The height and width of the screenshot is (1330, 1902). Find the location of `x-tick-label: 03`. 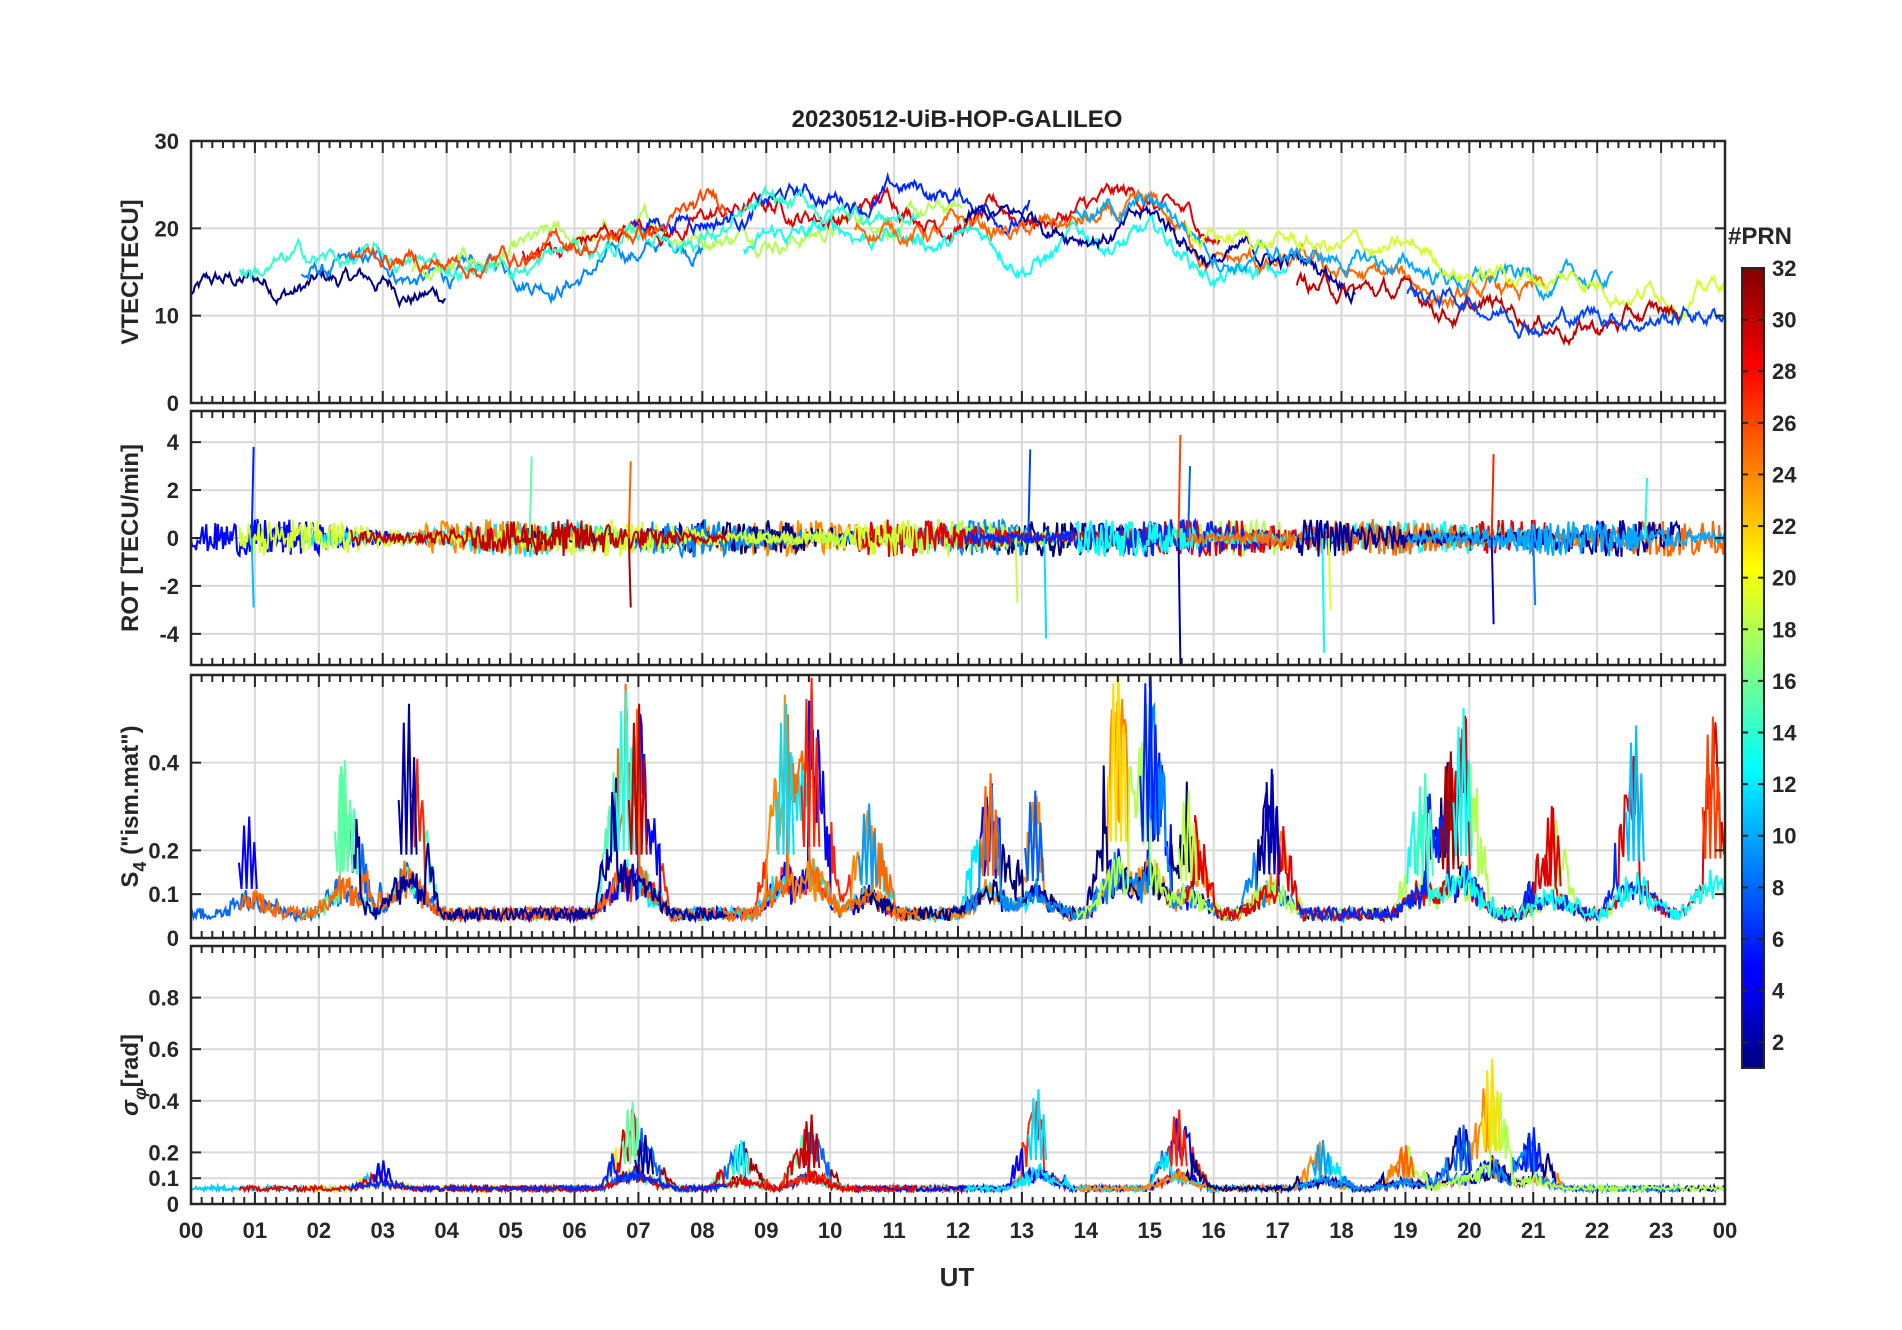

x-tick-label: 03 is located at coordinates (383, 1230).